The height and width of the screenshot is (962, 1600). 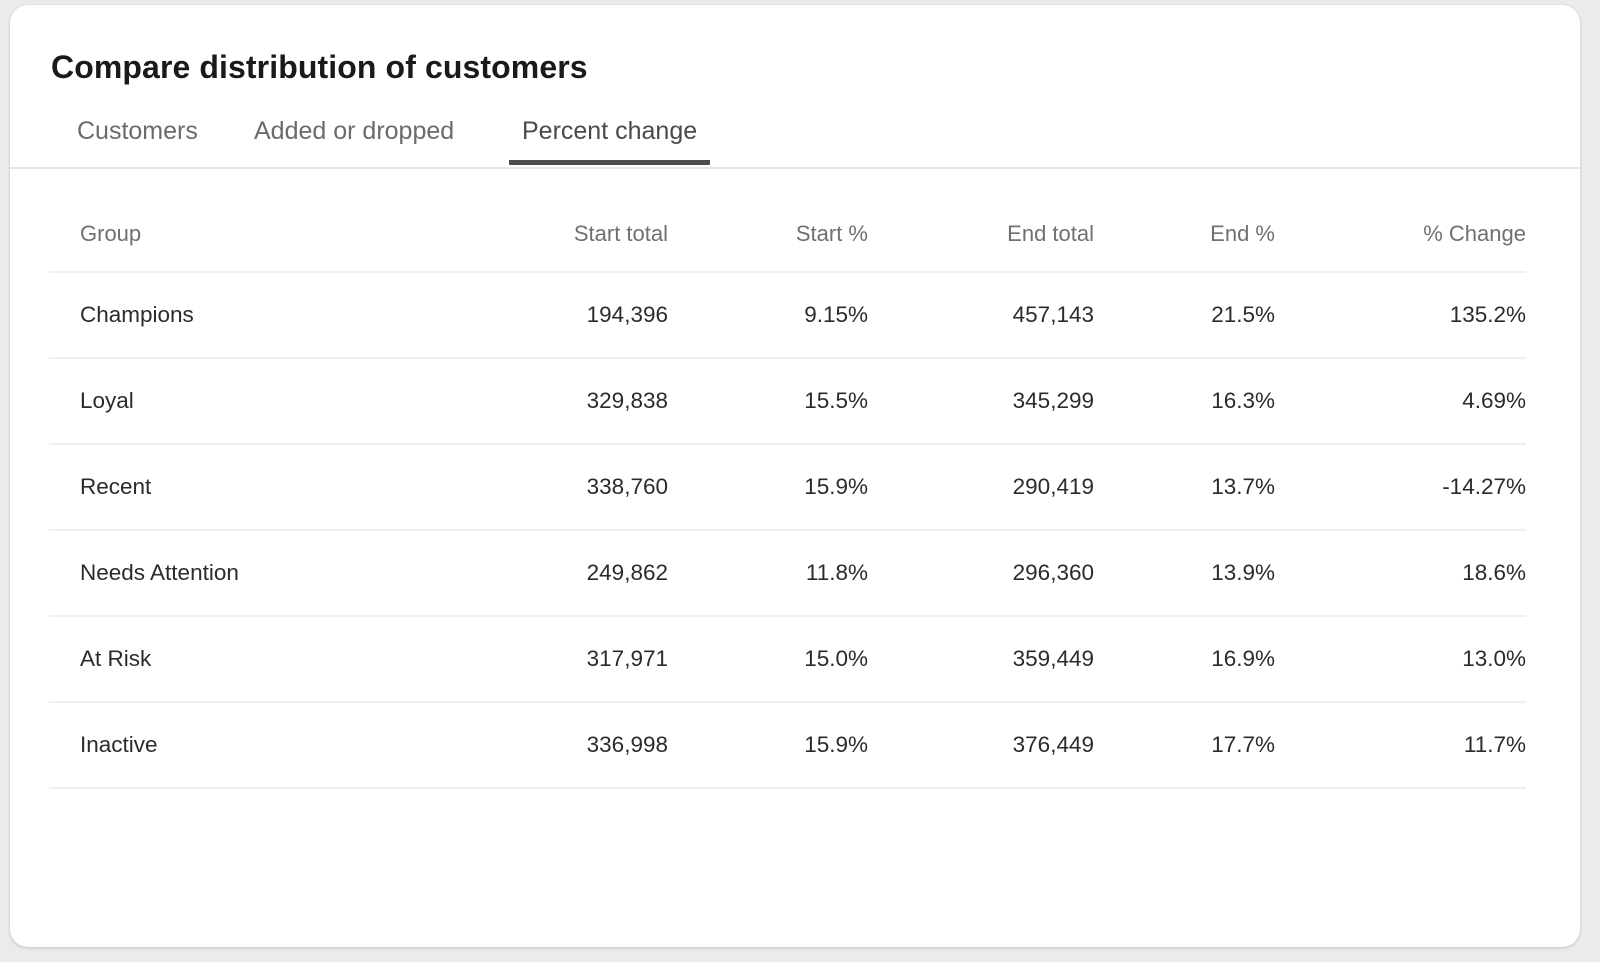 I want to click on cell-percent-change: 135.2%, so click(x=1487, y=314).